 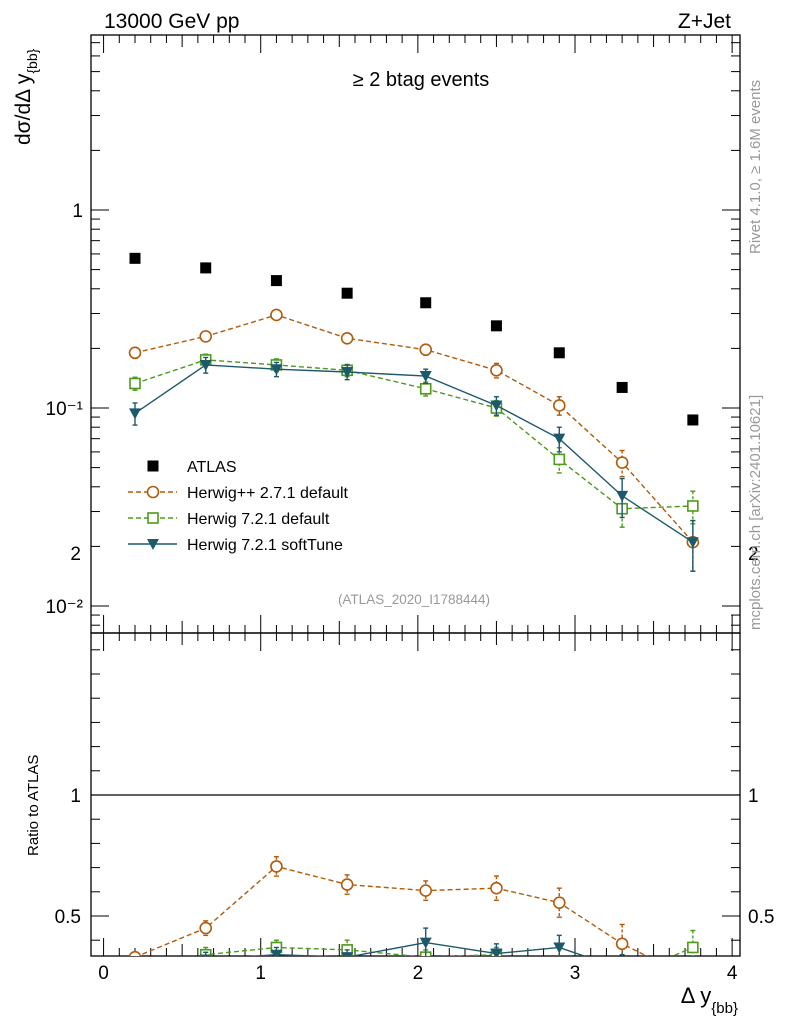 I want to click on analysis-watermark: (ATLAS_2020_I1788444), so click(x=414, y=599).